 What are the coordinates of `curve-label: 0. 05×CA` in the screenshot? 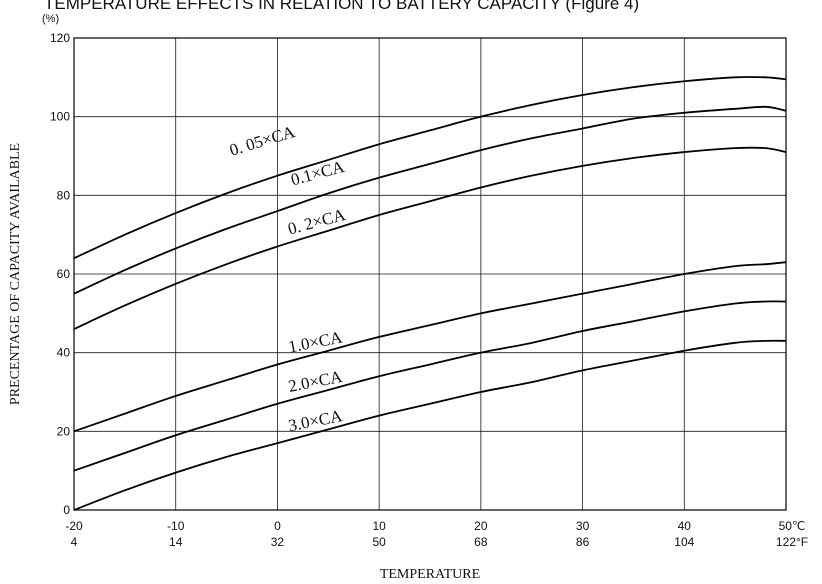 It's located at (262, 141).